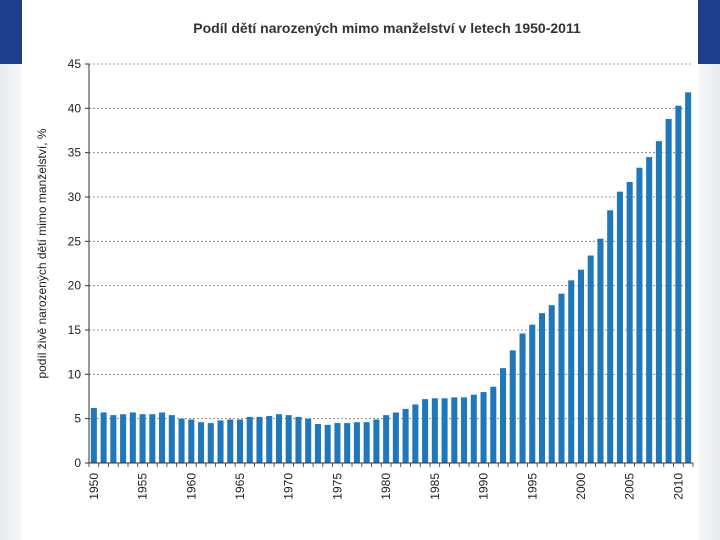 This screenshot has height=540, width=720. Describe the element at coordinates (143, 486) in the screenshot. I see `x-tick-label: 1955` at that location.